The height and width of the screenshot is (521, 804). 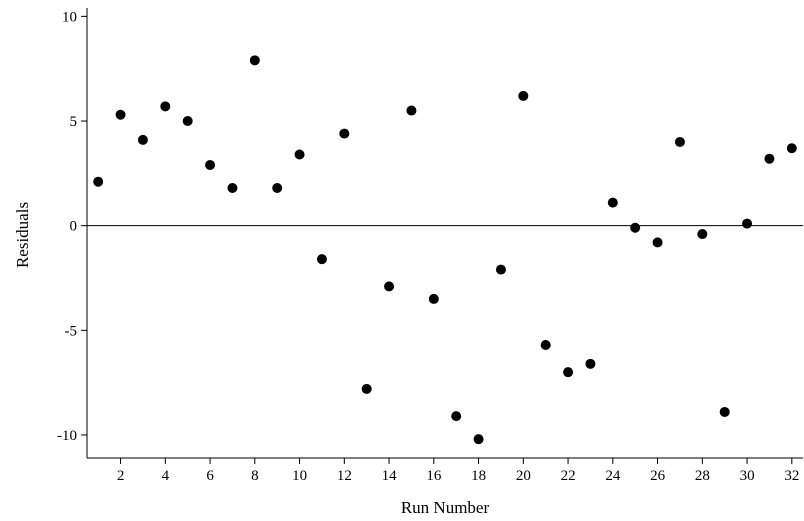 I want to click on y-tick-label: -5, so click(x=71, y=331).